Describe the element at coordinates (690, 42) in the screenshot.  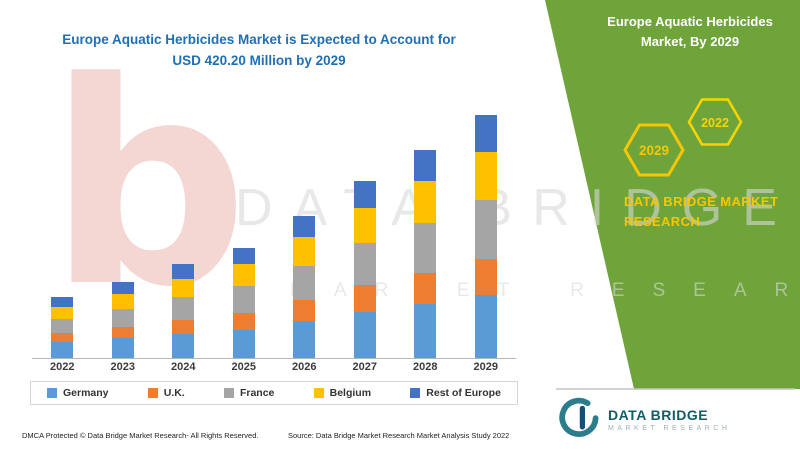
I see `side-panel-heading-line2: Market, By 2029` at that location.